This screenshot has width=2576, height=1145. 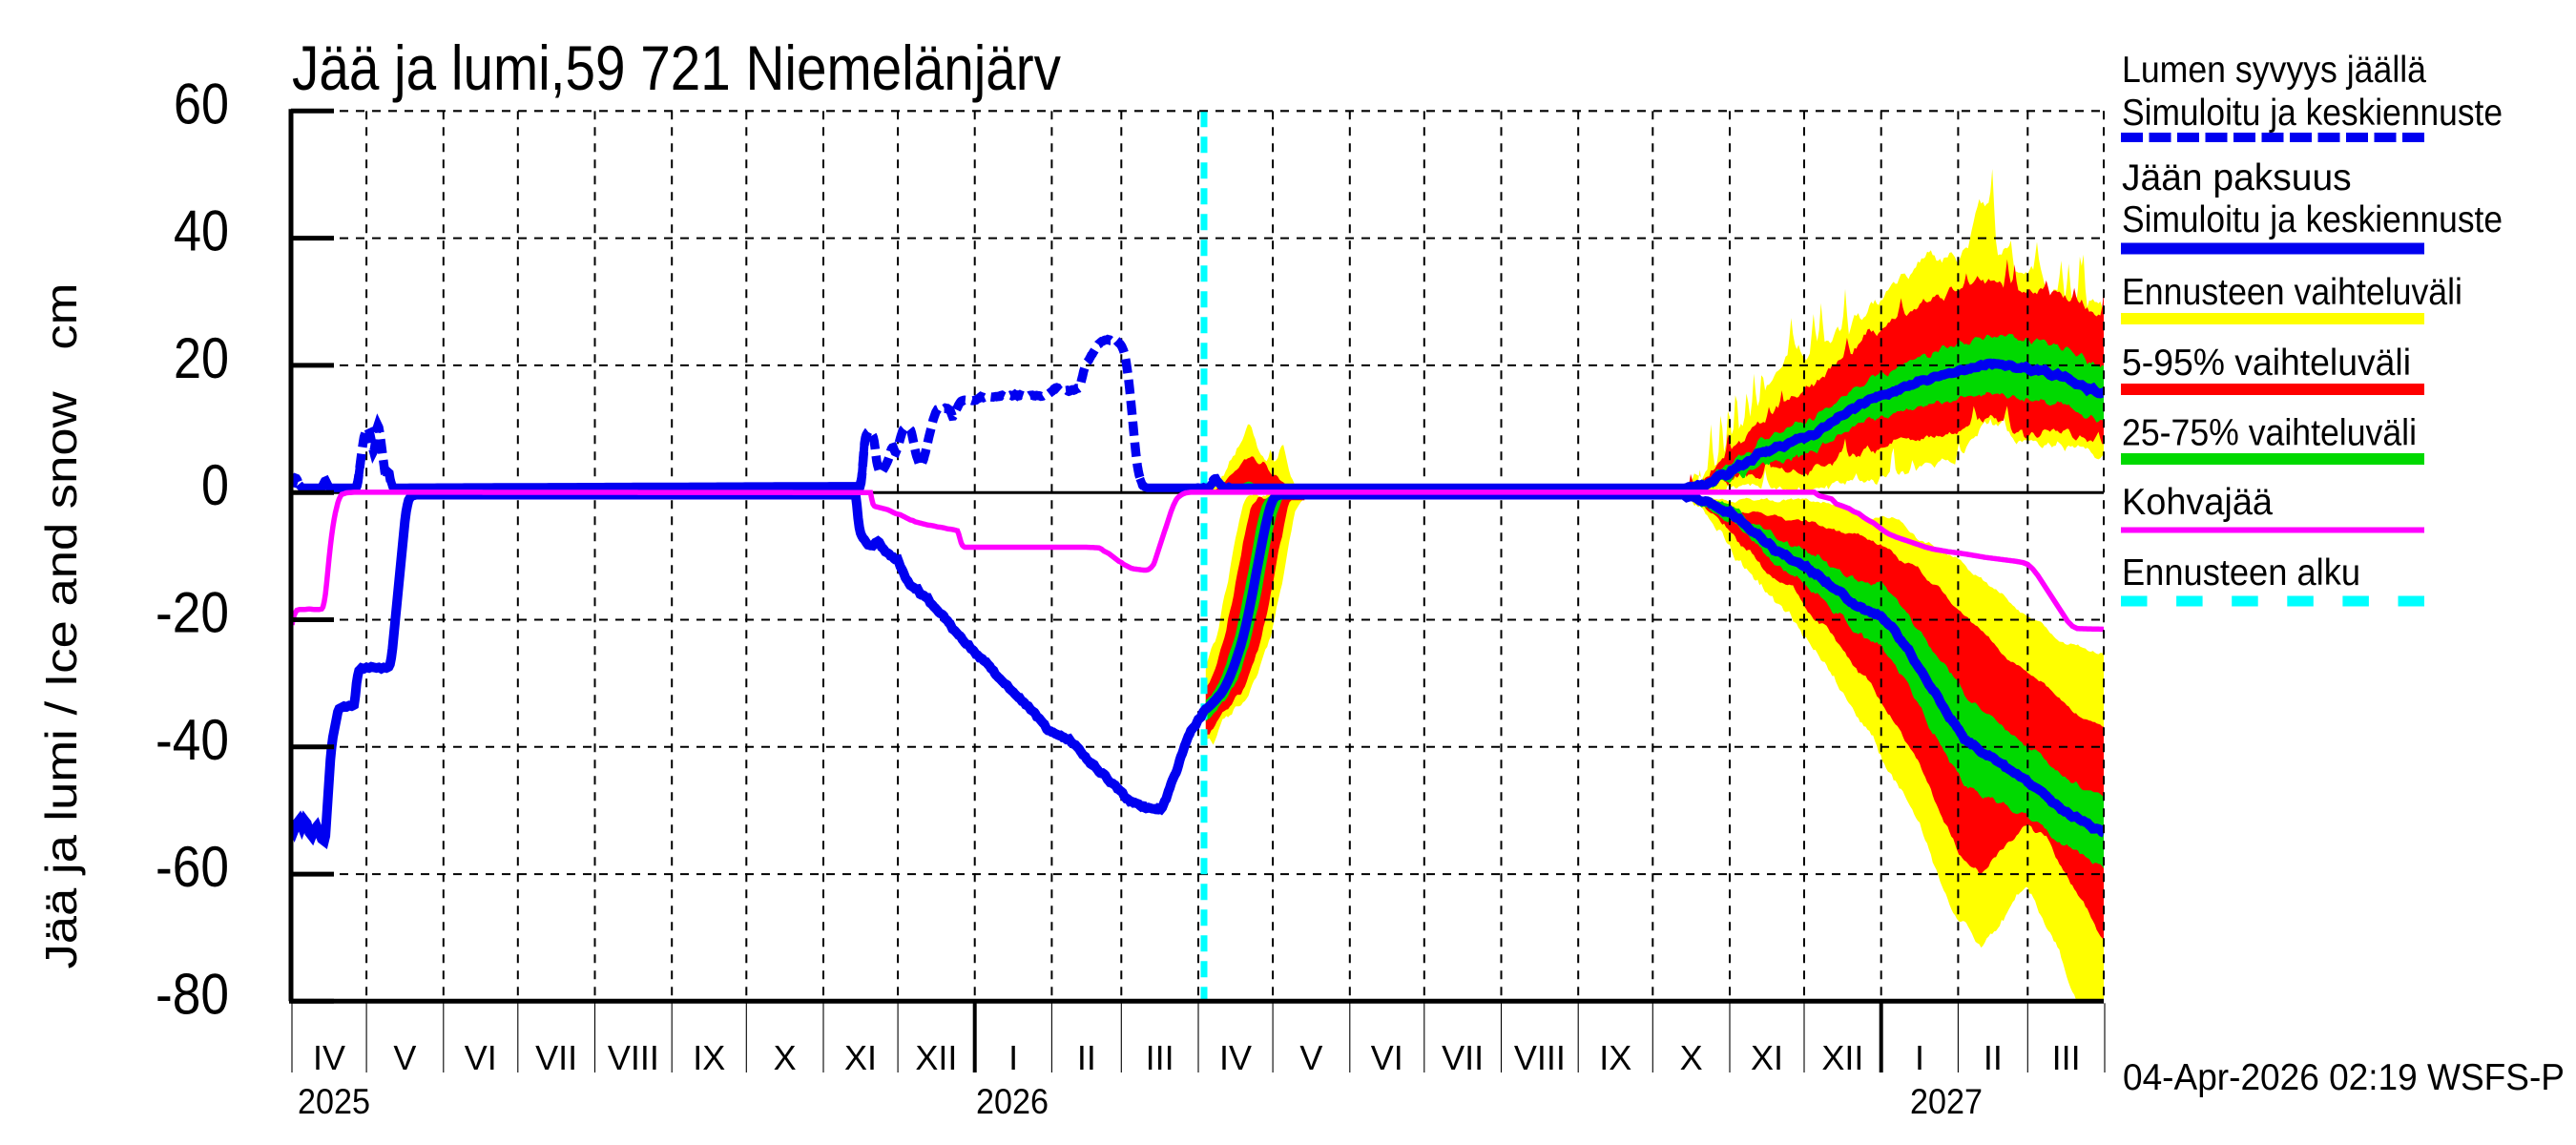 I want to click on svg-text: 40, so click(x=201, y=231).